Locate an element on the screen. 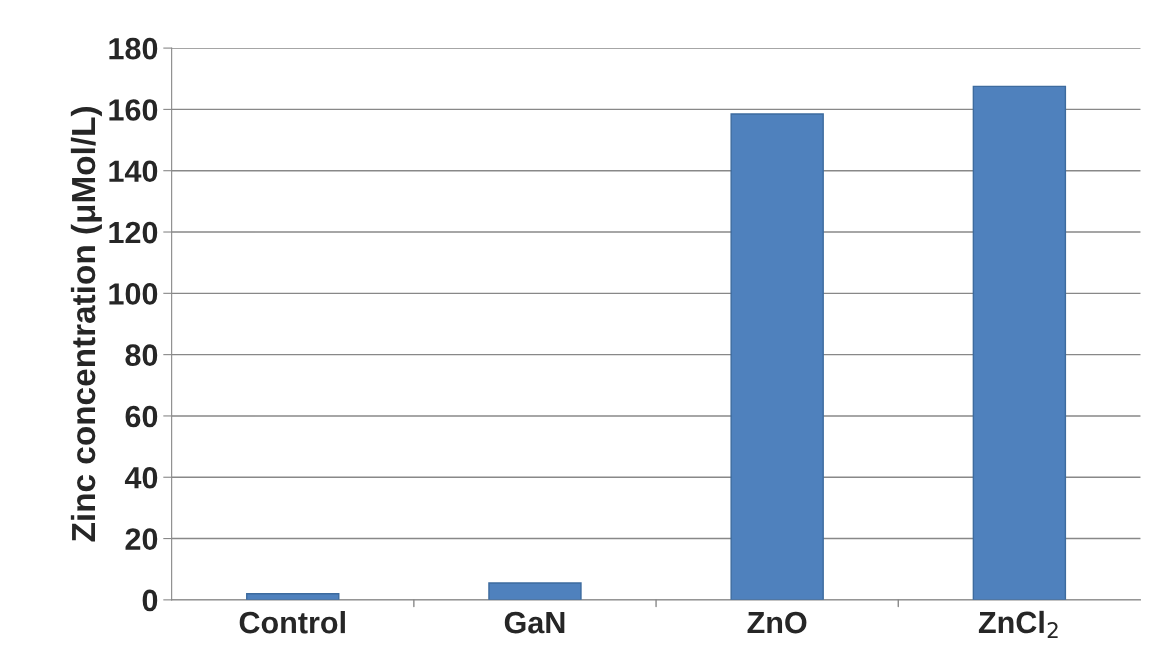 The width and height of the screenshot is (1152, 668). y-tick-label: 40 is located at coordinates (141, 477).